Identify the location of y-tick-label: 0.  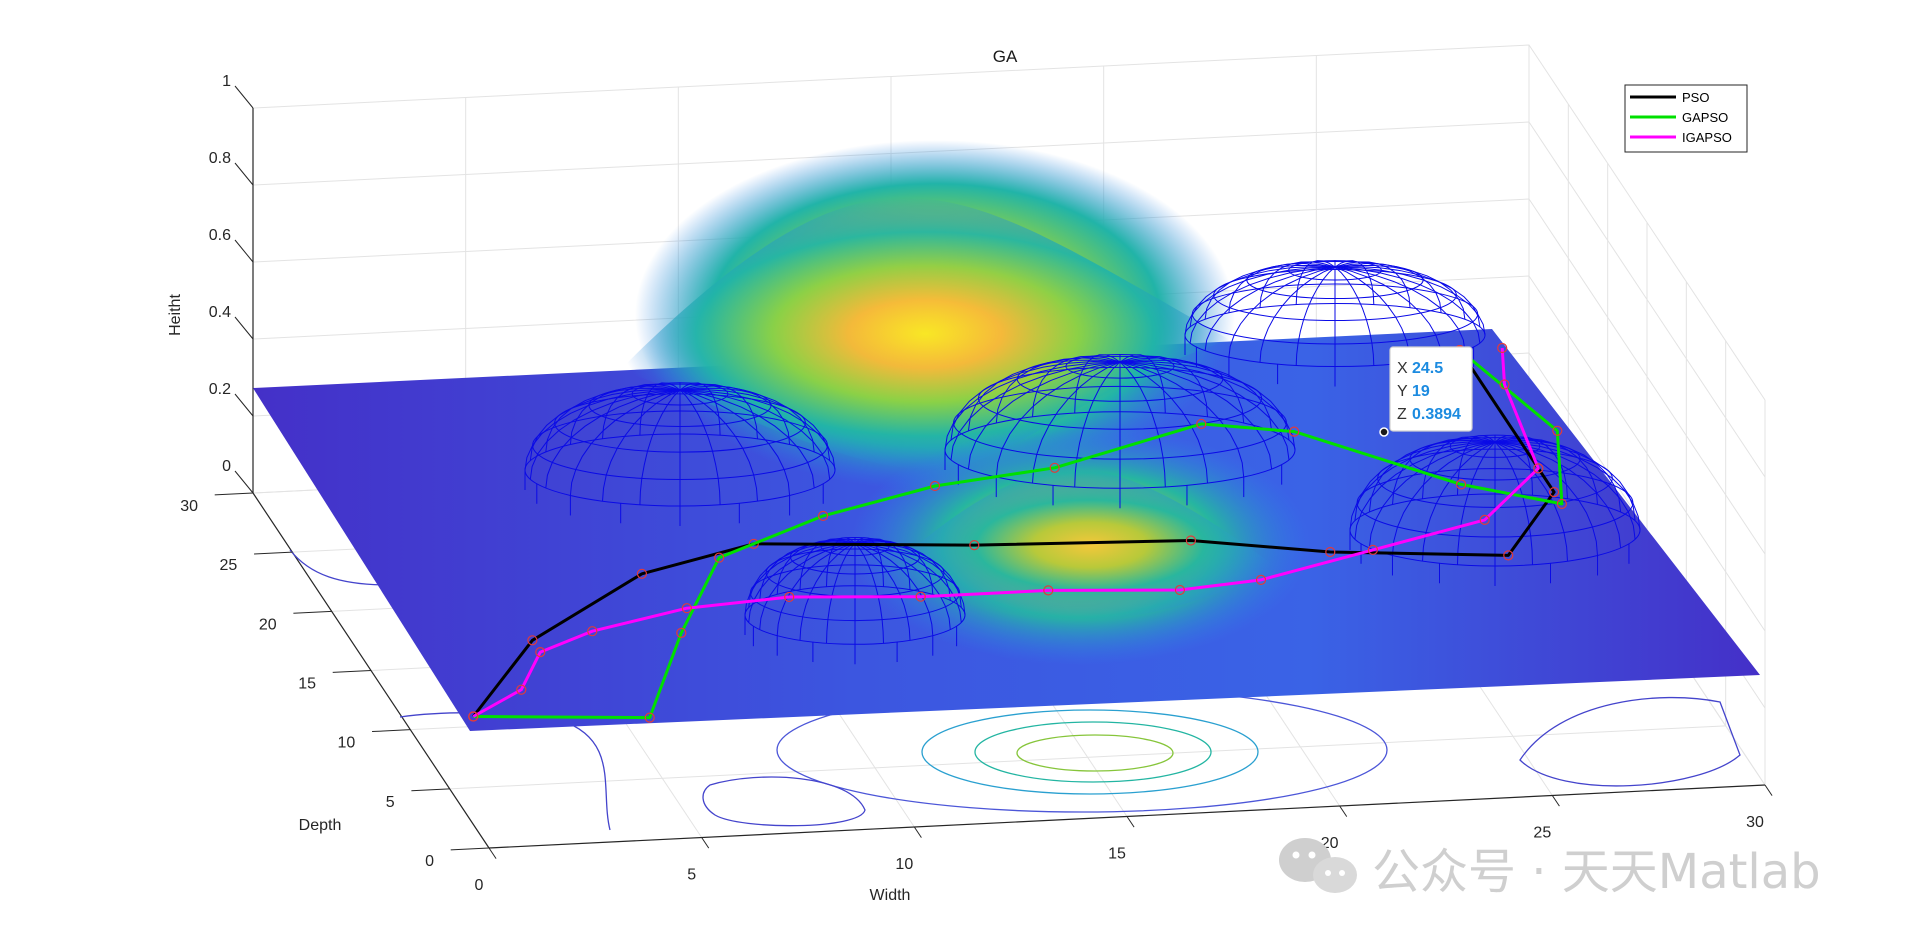
(429, 861).